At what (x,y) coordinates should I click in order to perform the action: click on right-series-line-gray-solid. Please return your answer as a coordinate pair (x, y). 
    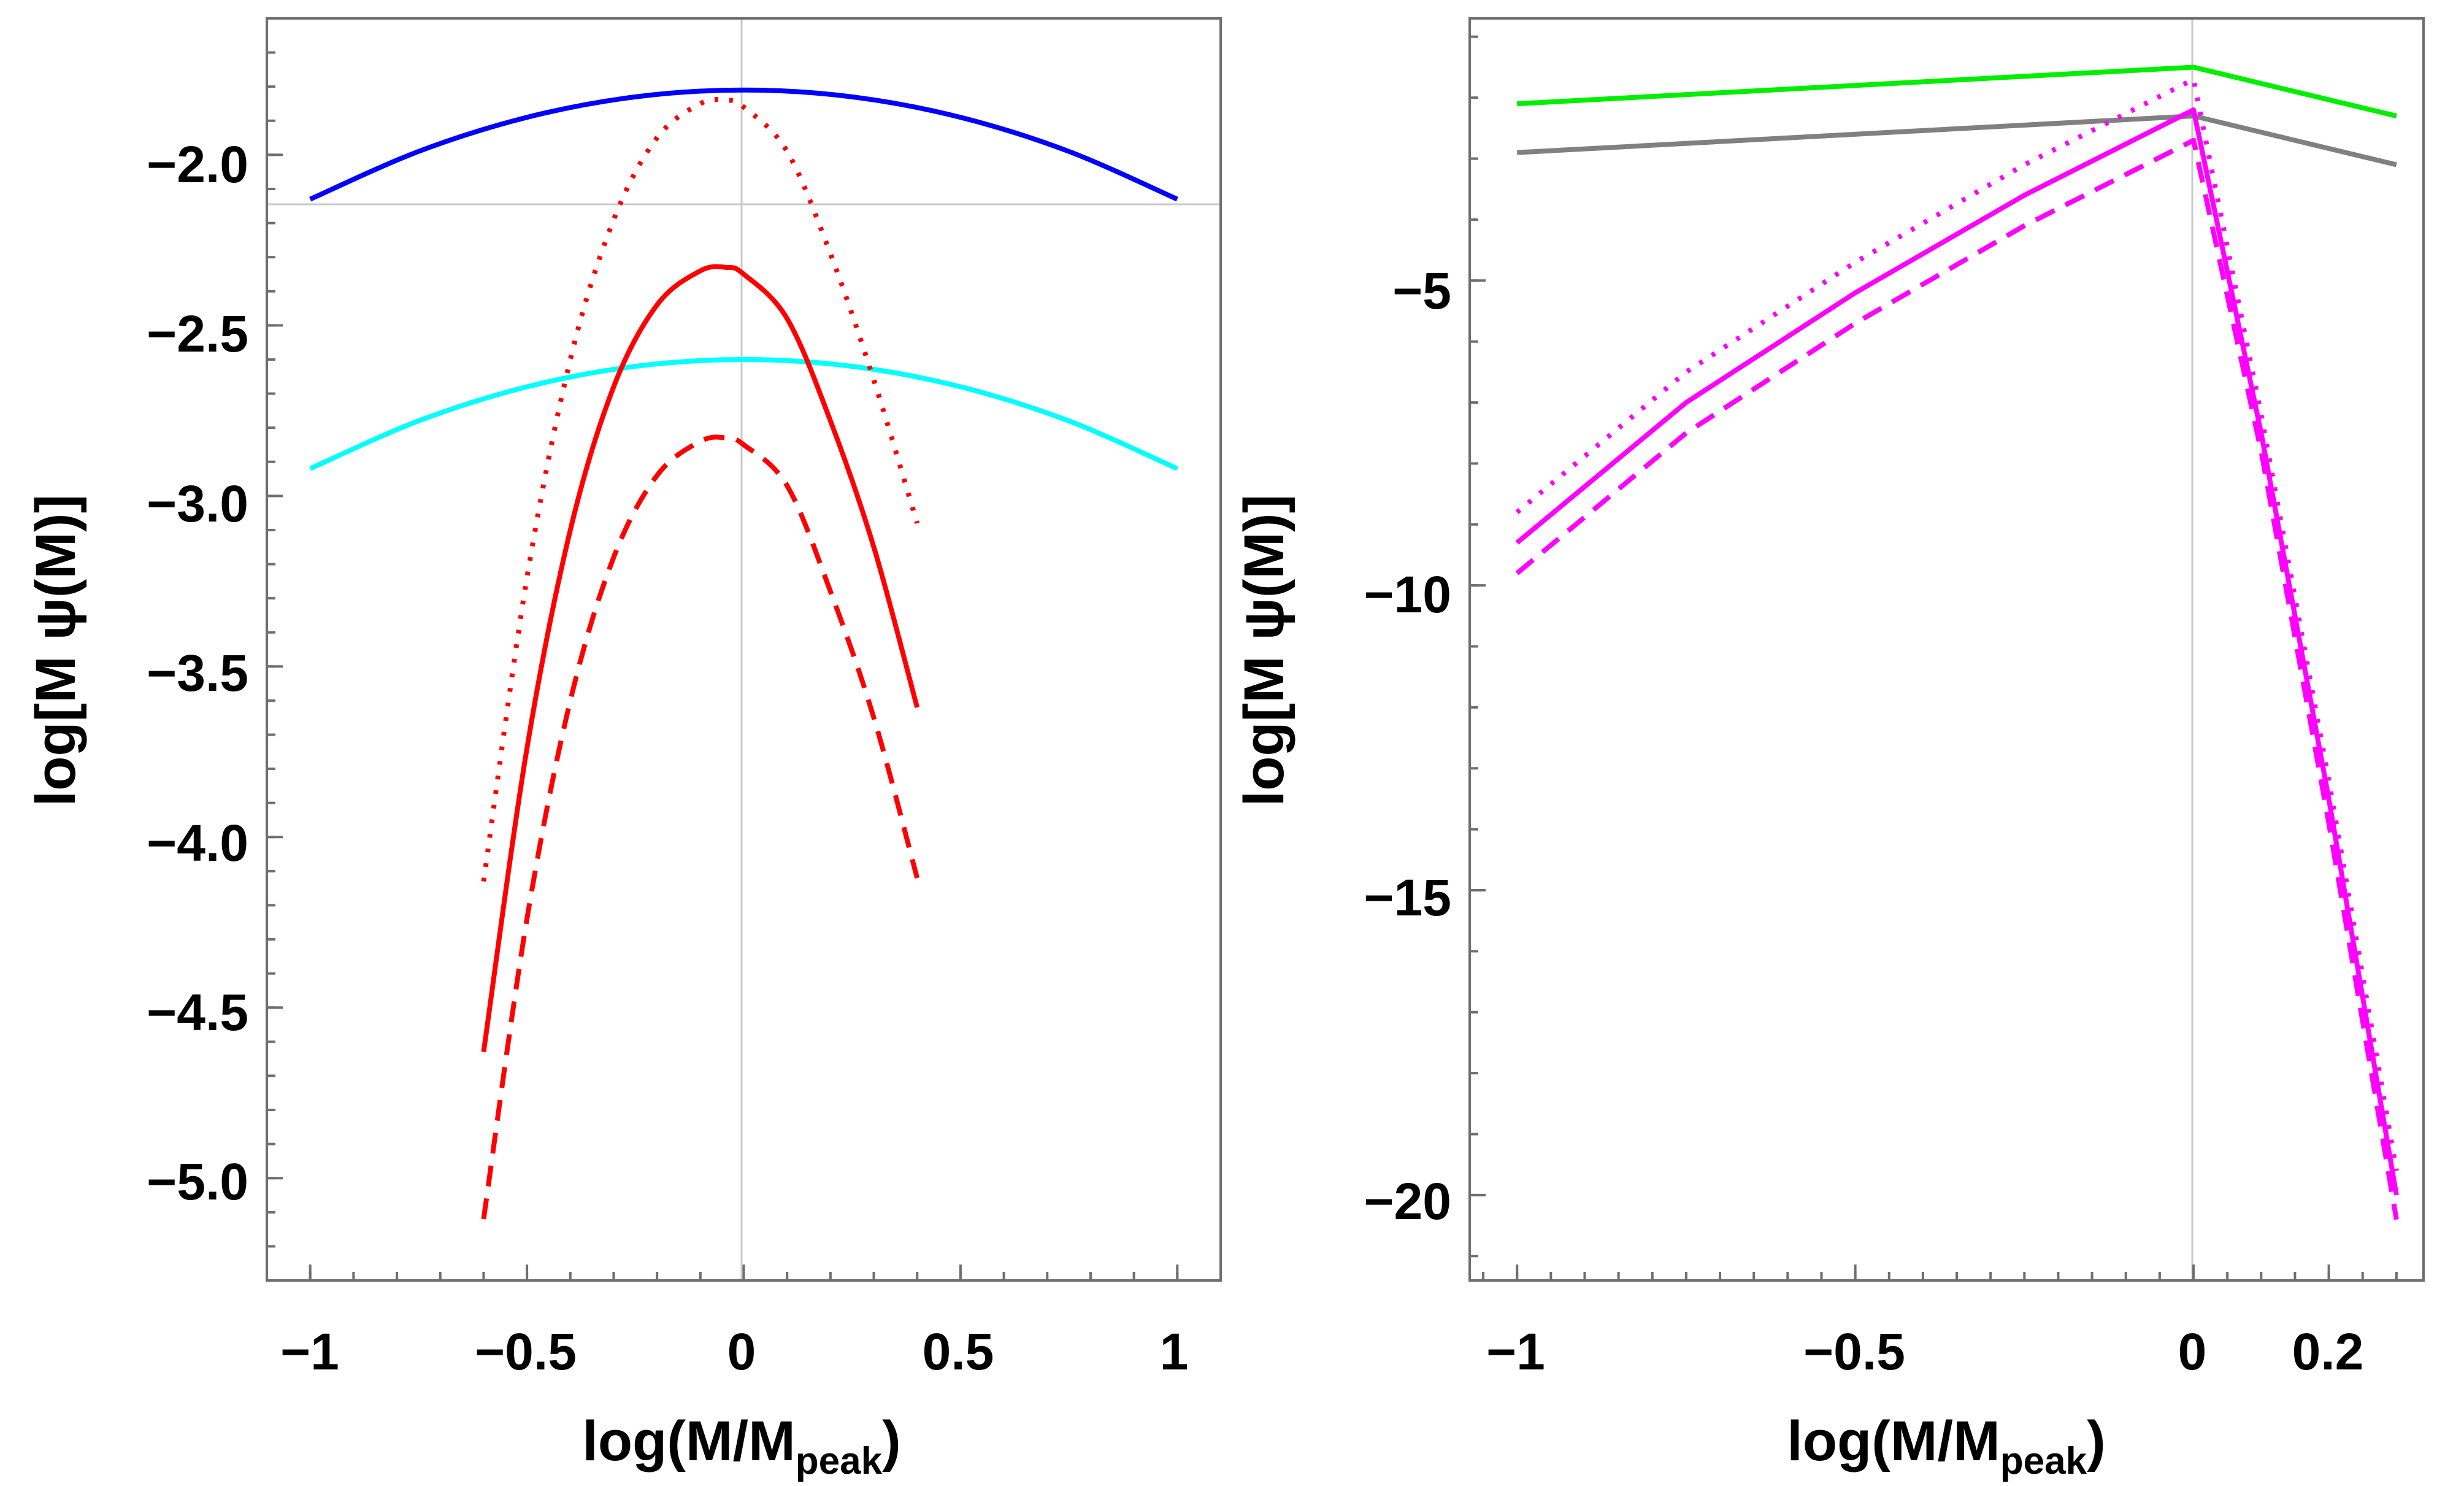
    Looking at the image, I should click on (1956, 140).